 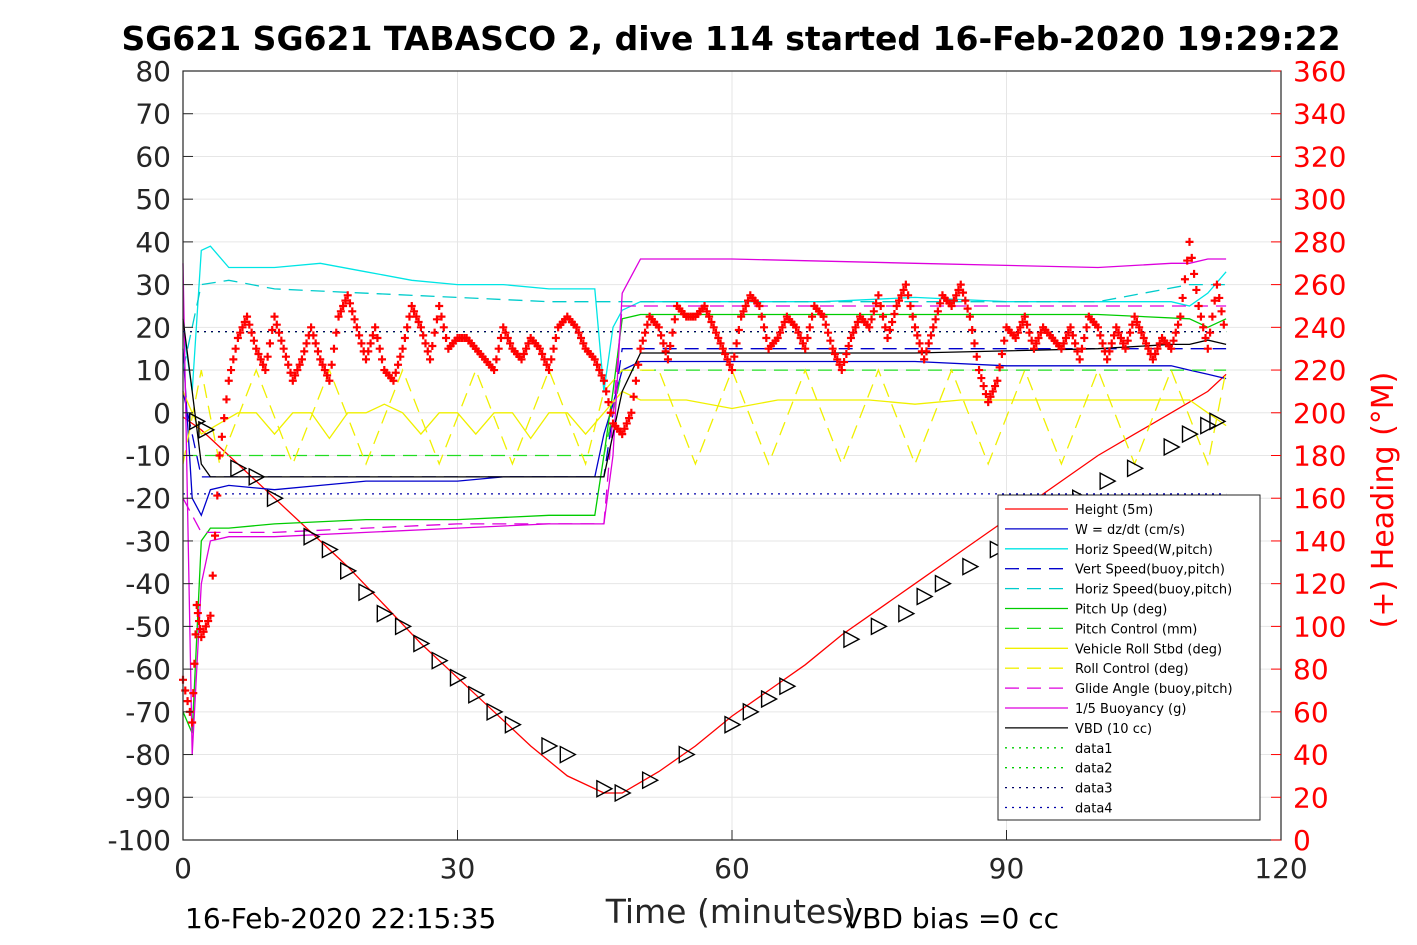 What do you see at coordinates (458, 868) in the screenshot?
I see `x-tick-label: 30` at bounding box center [458, 868].